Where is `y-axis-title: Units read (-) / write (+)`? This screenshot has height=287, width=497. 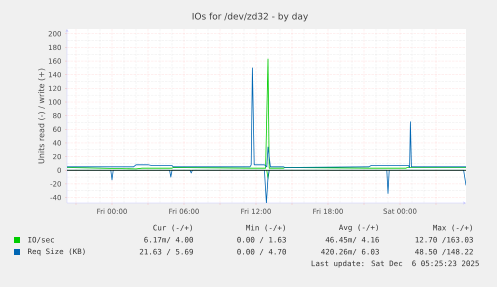 y-axis-title: Units read (-) / write (+) is located at coordinates (42, 116).